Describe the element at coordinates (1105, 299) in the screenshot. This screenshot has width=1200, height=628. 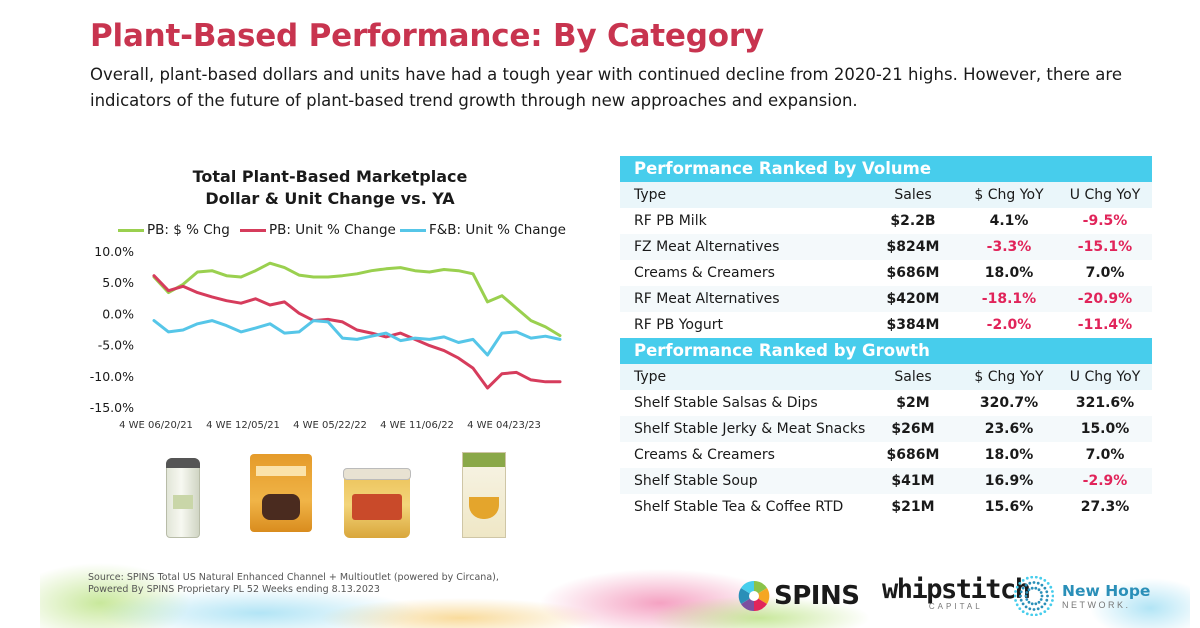
I see `cell-unit-change: -20.9%` at that location.